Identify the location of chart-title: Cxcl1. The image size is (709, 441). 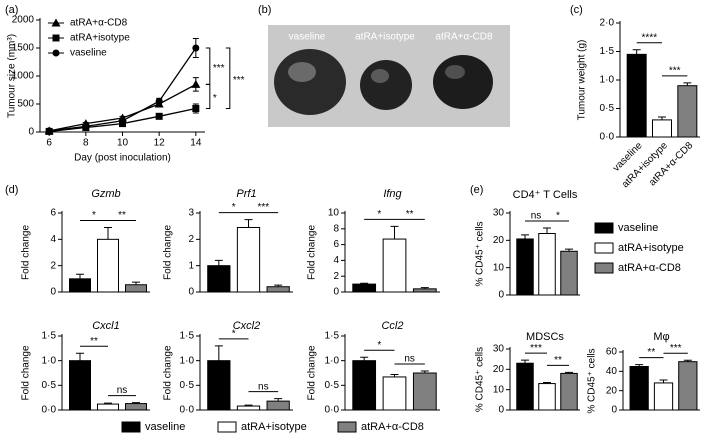
(106, 326).